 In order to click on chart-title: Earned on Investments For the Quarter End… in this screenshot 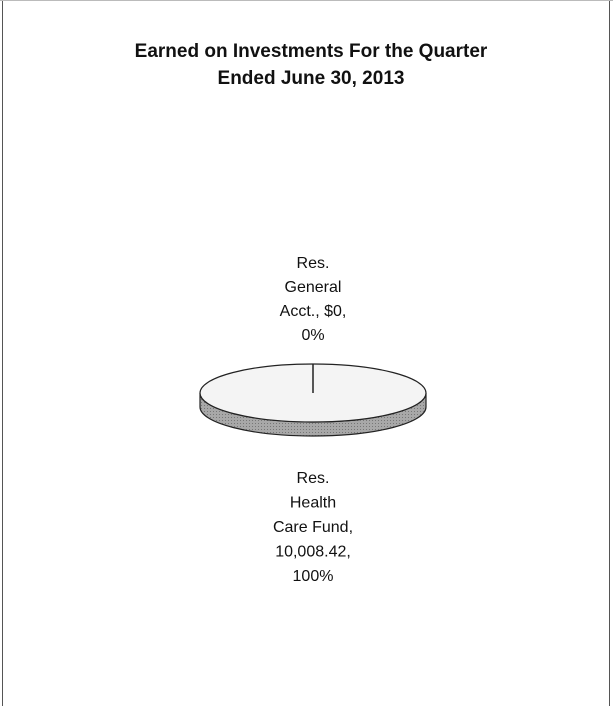, I will do `click(311, 65)`.